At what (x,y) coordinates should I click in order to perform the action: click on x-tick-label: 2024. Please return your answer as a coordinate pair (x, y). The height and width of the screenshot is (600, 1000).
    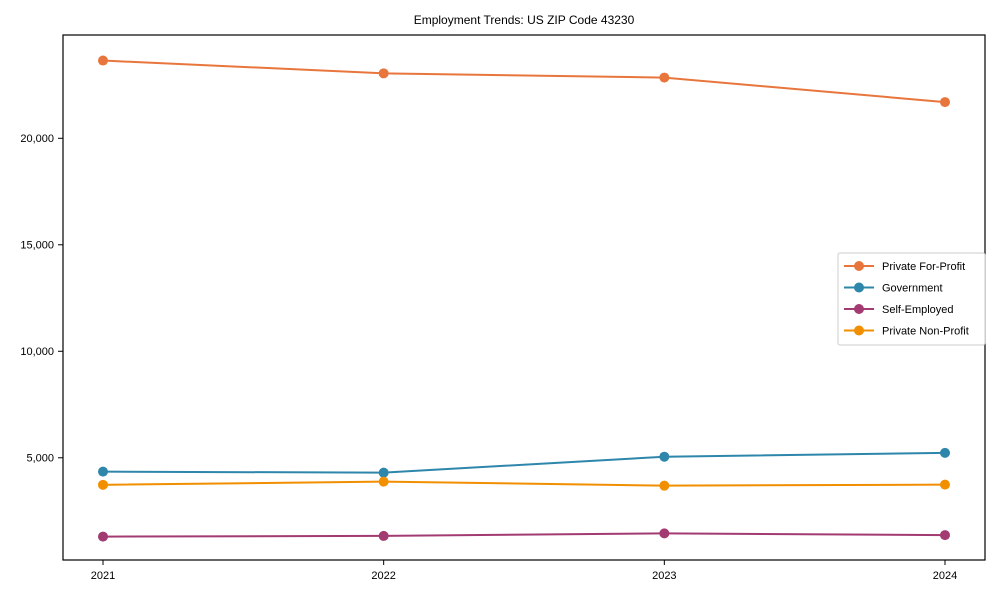
    Looking at the image, I should click on (945, 576).